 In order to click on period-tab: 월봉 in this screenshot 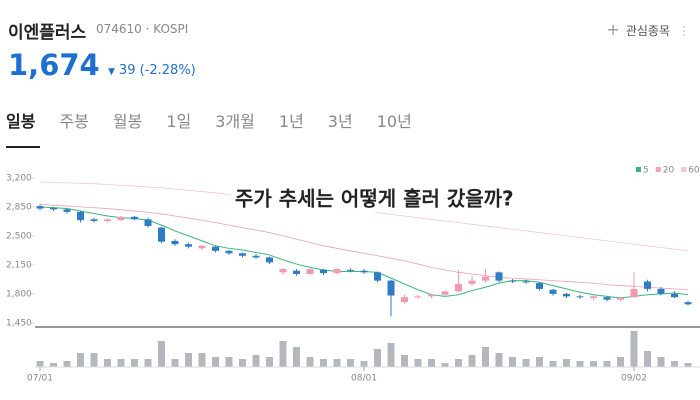, I will do `click(127, 121)`.